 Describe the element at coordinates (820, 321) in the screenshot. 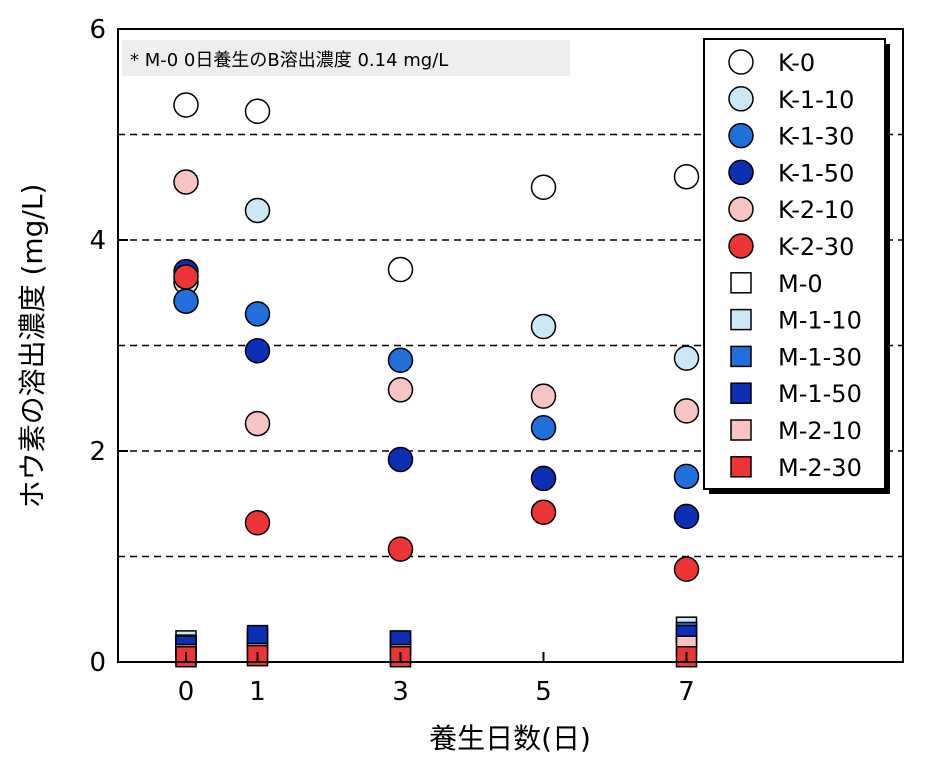

I see `legend-label: M-1-10` at that location.